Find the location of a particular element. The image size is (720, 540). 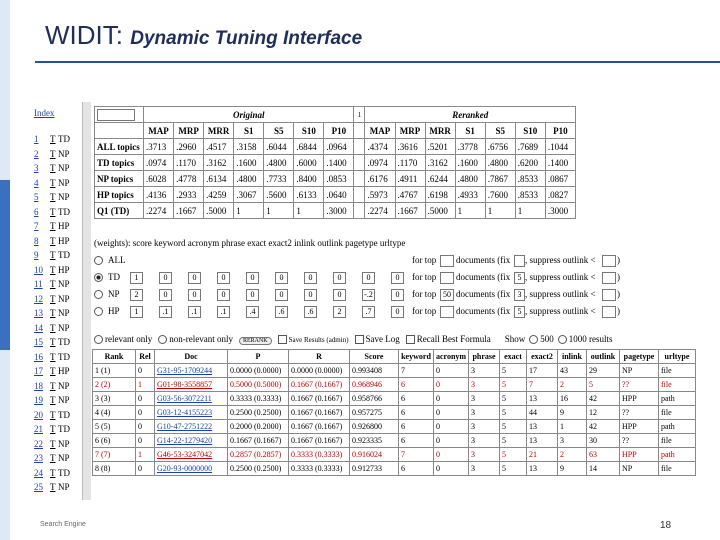

selector: 1 is located at coordinates (359, 114).